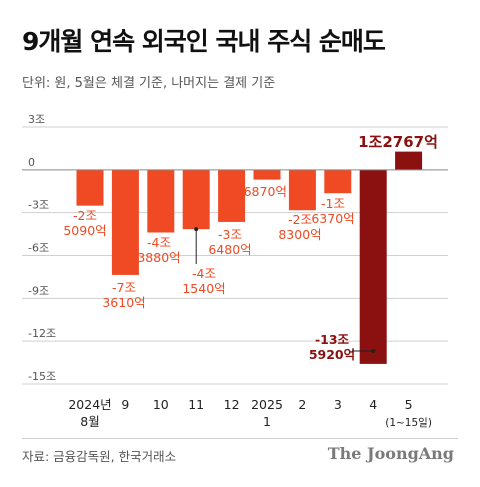 Image resolution: width=480 pixels, height=487 pixels. I want to click on y-tick-label: -9조, so click(38, 290).